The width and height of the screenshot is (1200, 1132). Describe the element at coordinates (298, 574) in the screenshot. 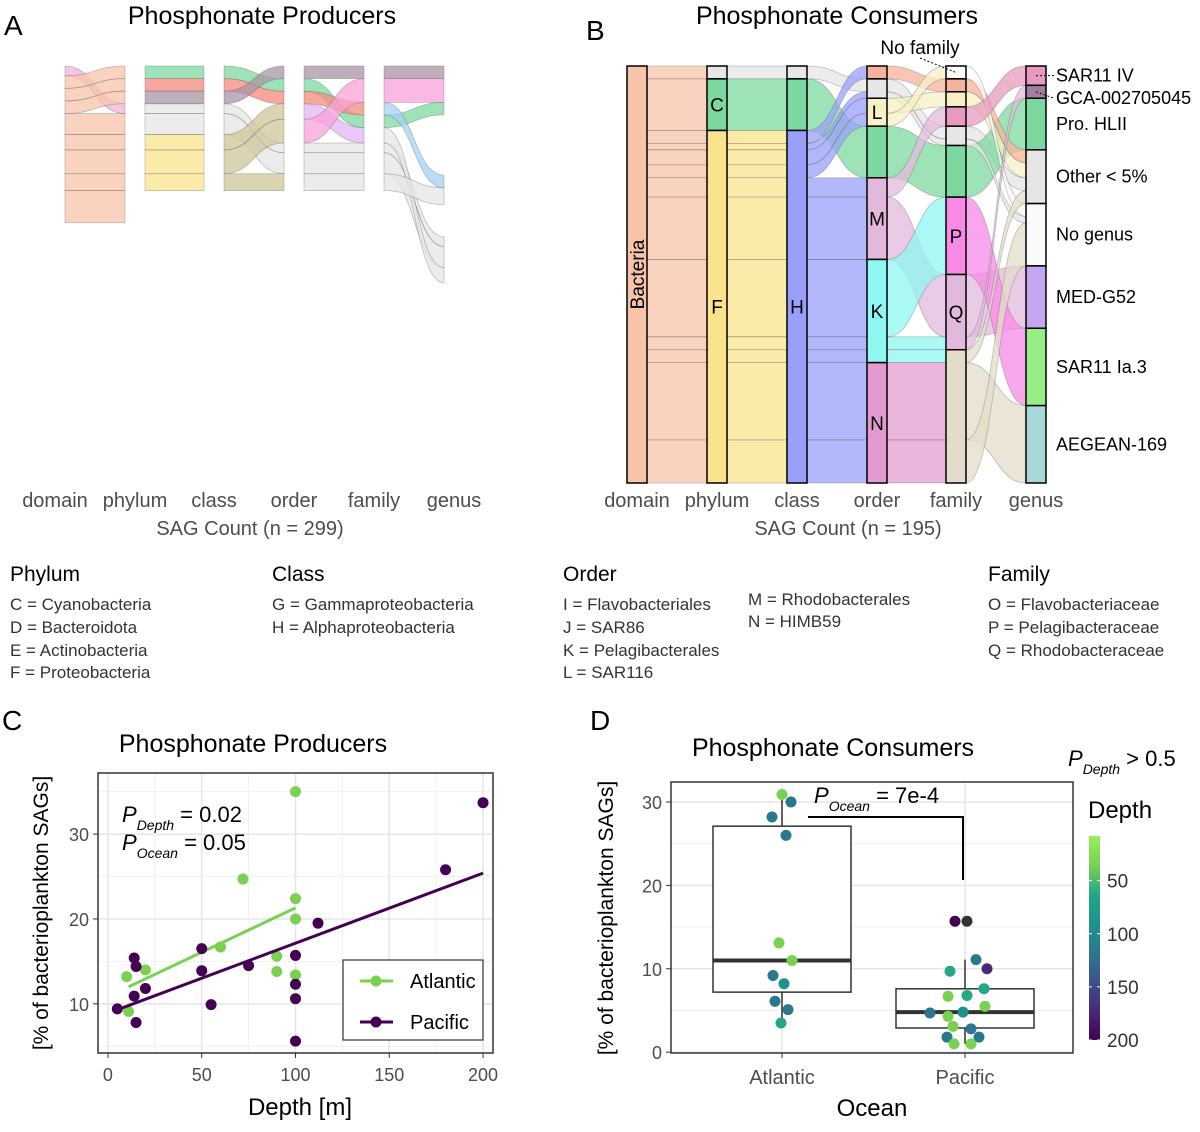

I see `legend-heading-class: Class` at that location.